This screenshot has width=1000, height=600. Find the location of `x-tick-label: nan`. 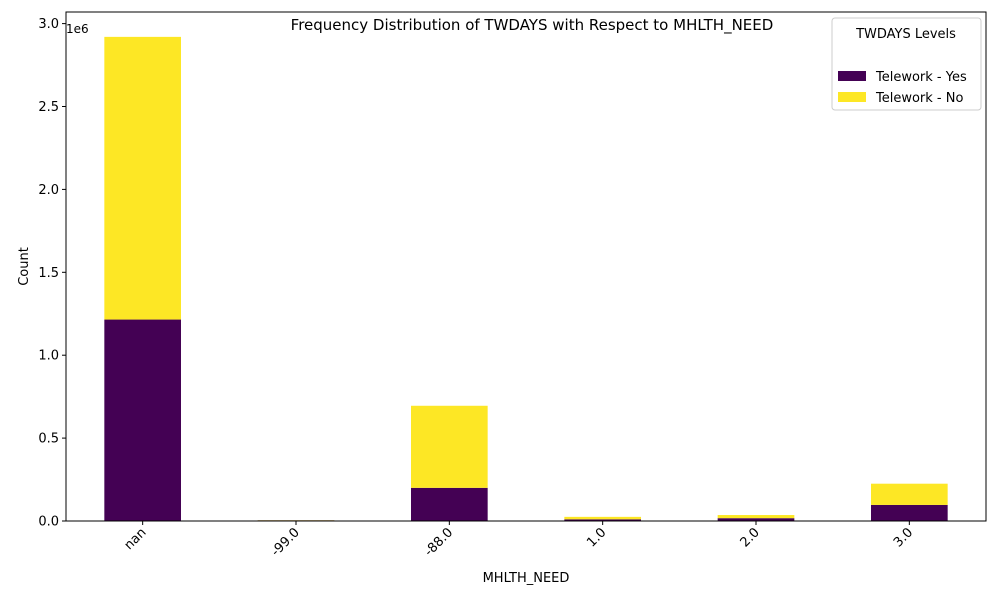

x-tick-label: nan is located at coordinates (136, 539).